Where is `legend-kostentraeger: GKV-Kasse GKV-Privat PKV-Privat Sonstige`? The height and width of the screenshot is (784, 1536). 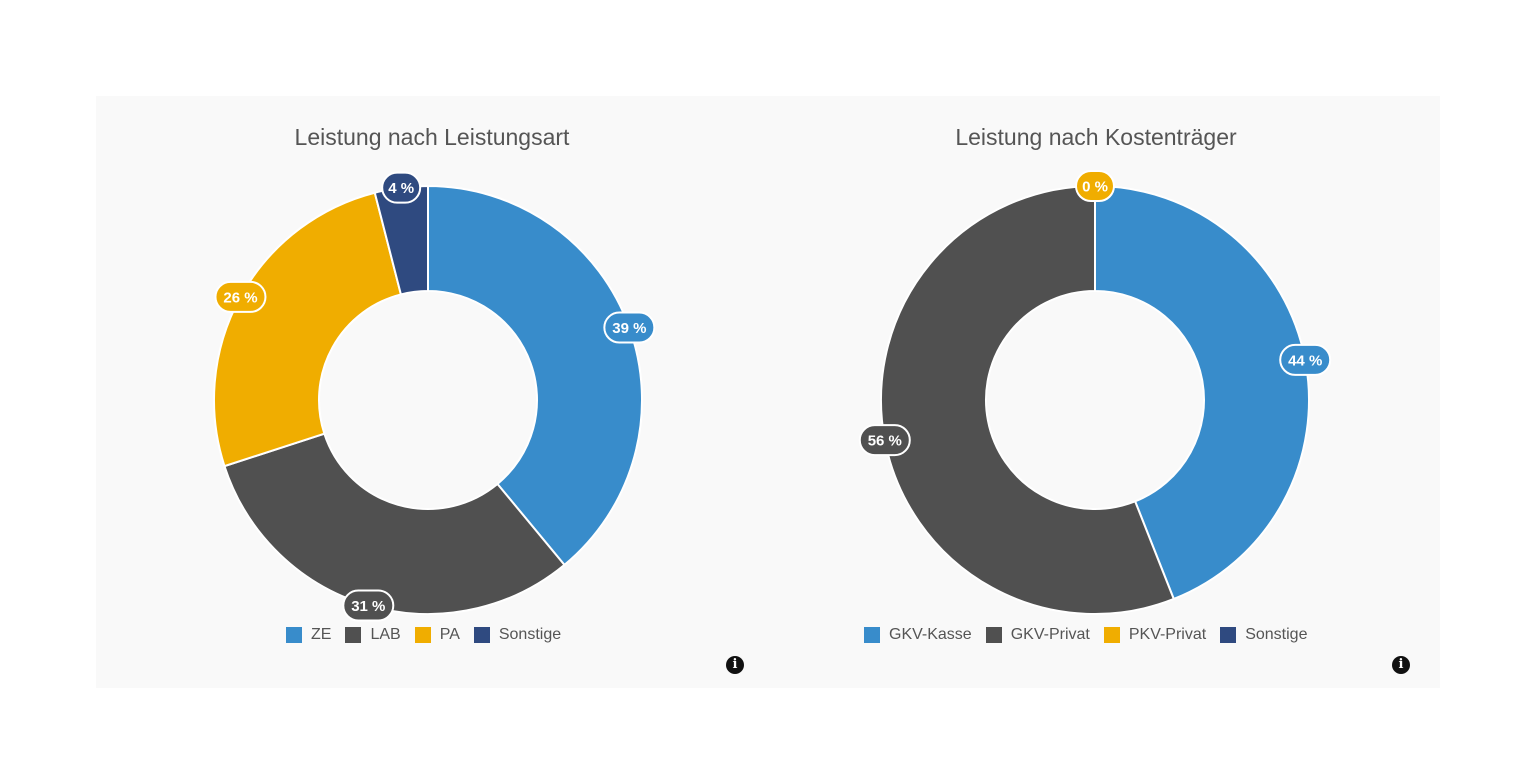 legend-kostentraeger: GKV-Kasse GKV-Privat PKV-Privat Sonstige is located at coordinates (1085, 635).